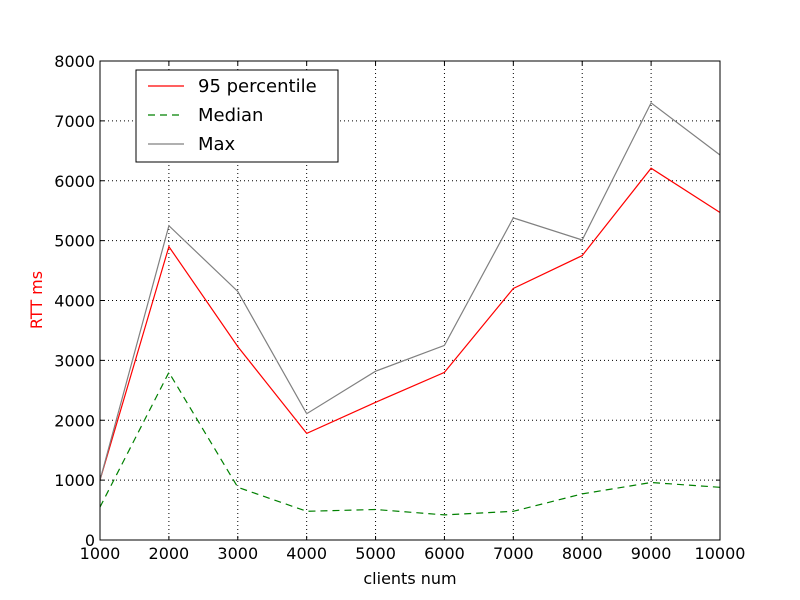 This screenshot has height=600, width=800. I want to click on x-tick-label: 5000, so click(375, 553).